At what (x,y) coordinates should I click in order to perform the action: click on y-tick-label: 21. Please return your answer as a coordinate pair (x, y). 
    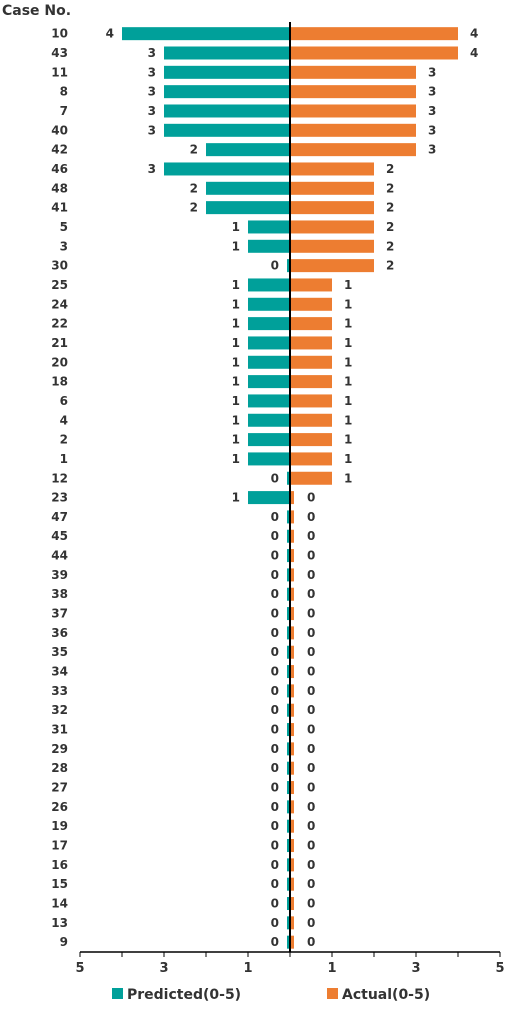
    Looking at the image, I should click on (59, 343).